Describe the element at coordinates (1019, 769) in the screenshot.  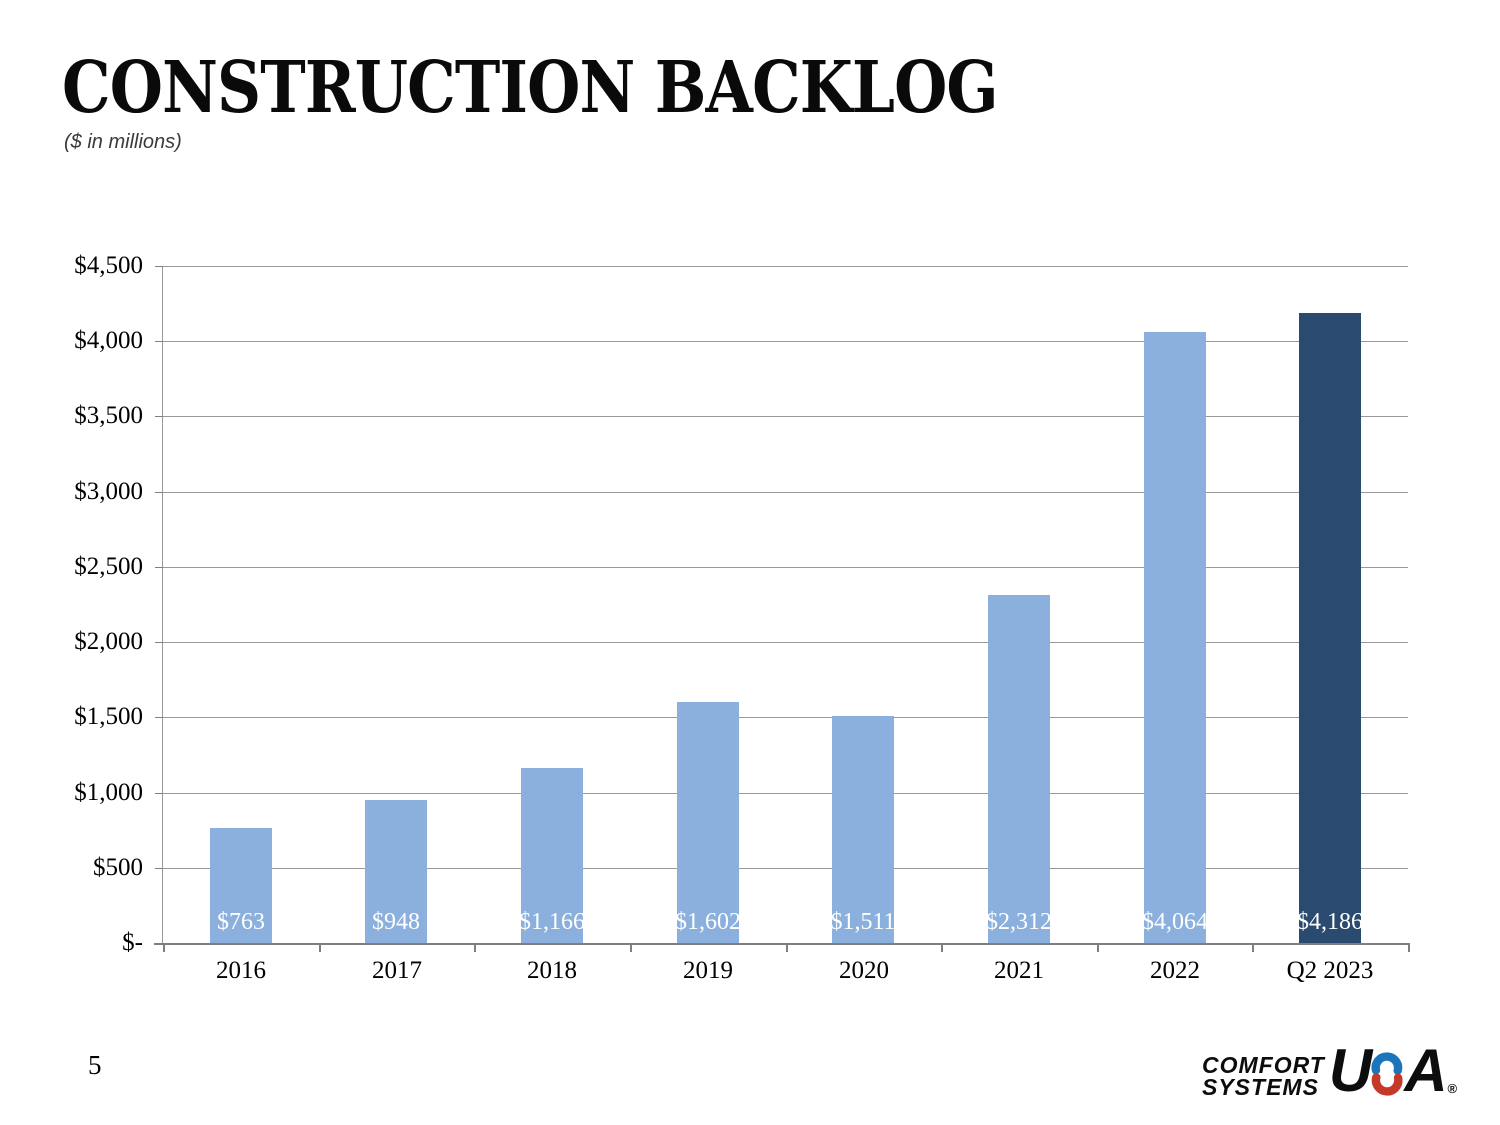
I see `bar-2021: $2,312` at that location.